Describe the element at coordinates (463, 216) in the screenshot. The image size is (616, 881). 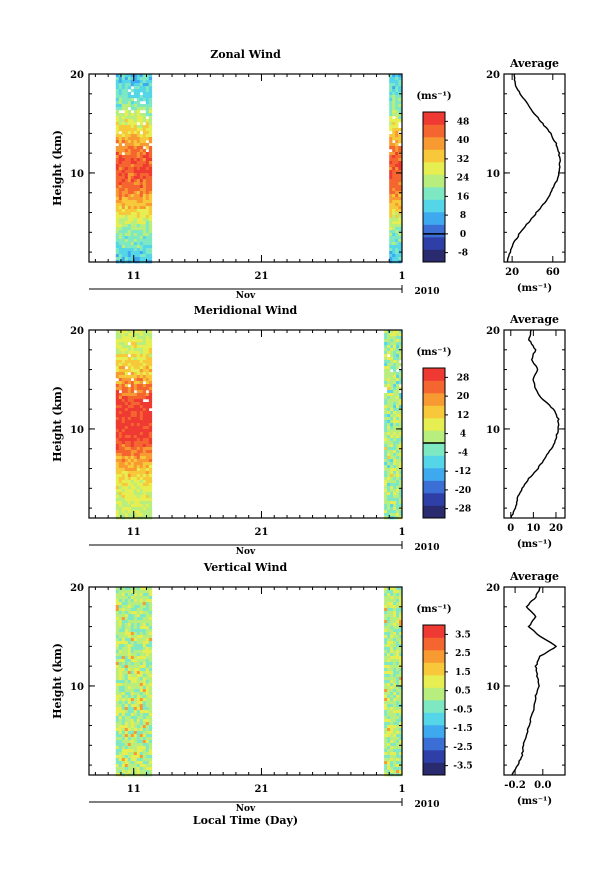
I see `colorbar-tick-label: 8` at that location.